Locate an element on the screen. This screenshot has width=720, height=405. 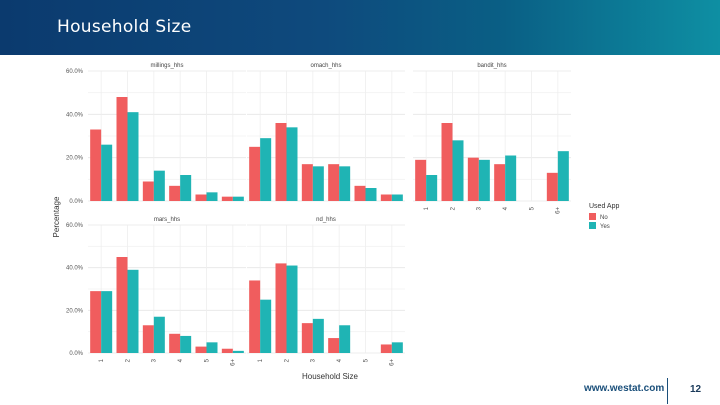
footer-url: www.westat.com is located at coordinates (624, 388).